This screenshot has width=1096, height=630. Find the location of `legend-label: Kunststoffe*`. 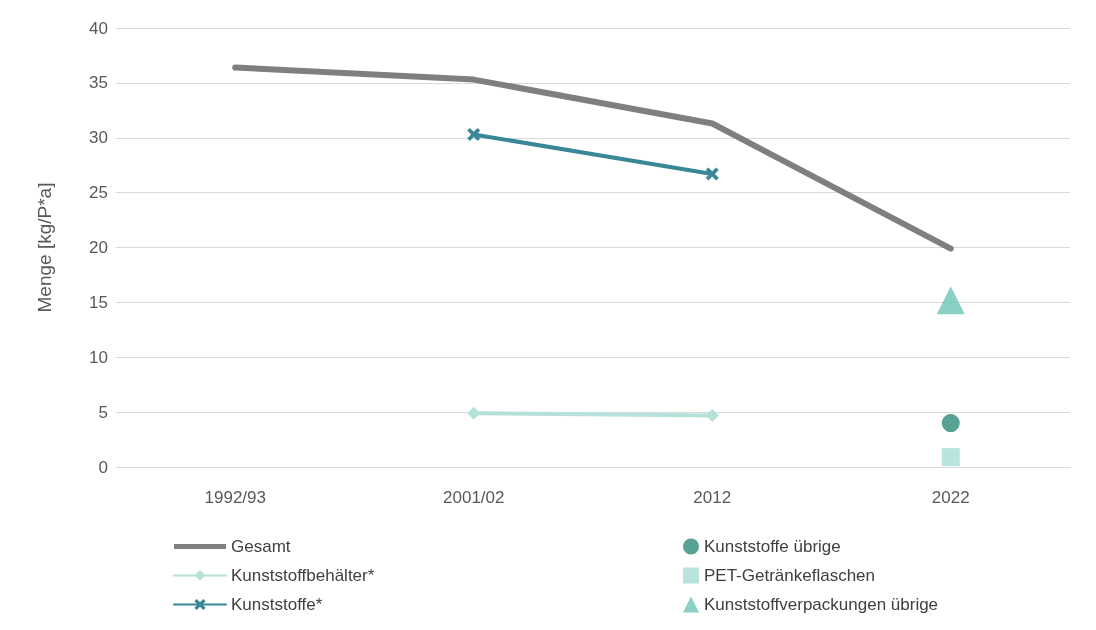

legend-label: Kunststoffe* is located at coordinates (277, 604).